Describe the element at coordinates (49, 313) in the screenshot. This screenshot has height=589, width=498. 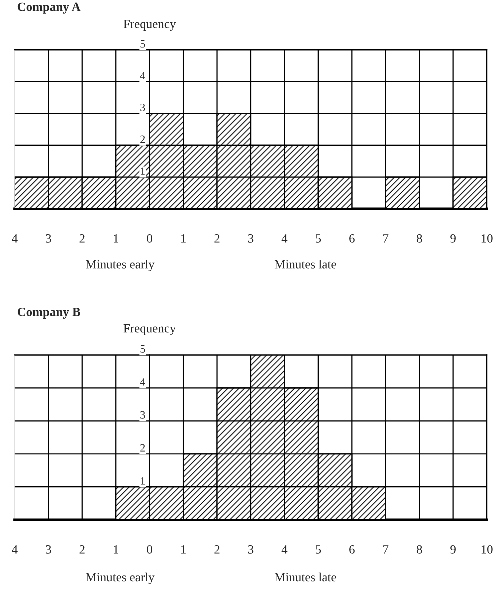
I see `chart-title: Company B` at that location.